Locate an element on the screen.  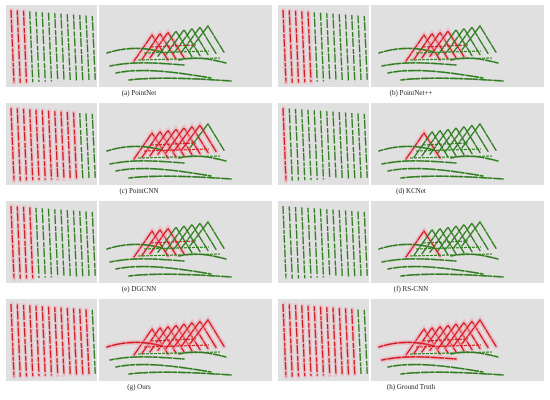
panel-e: (e) DGCNN is located at coordinates (139, 250).